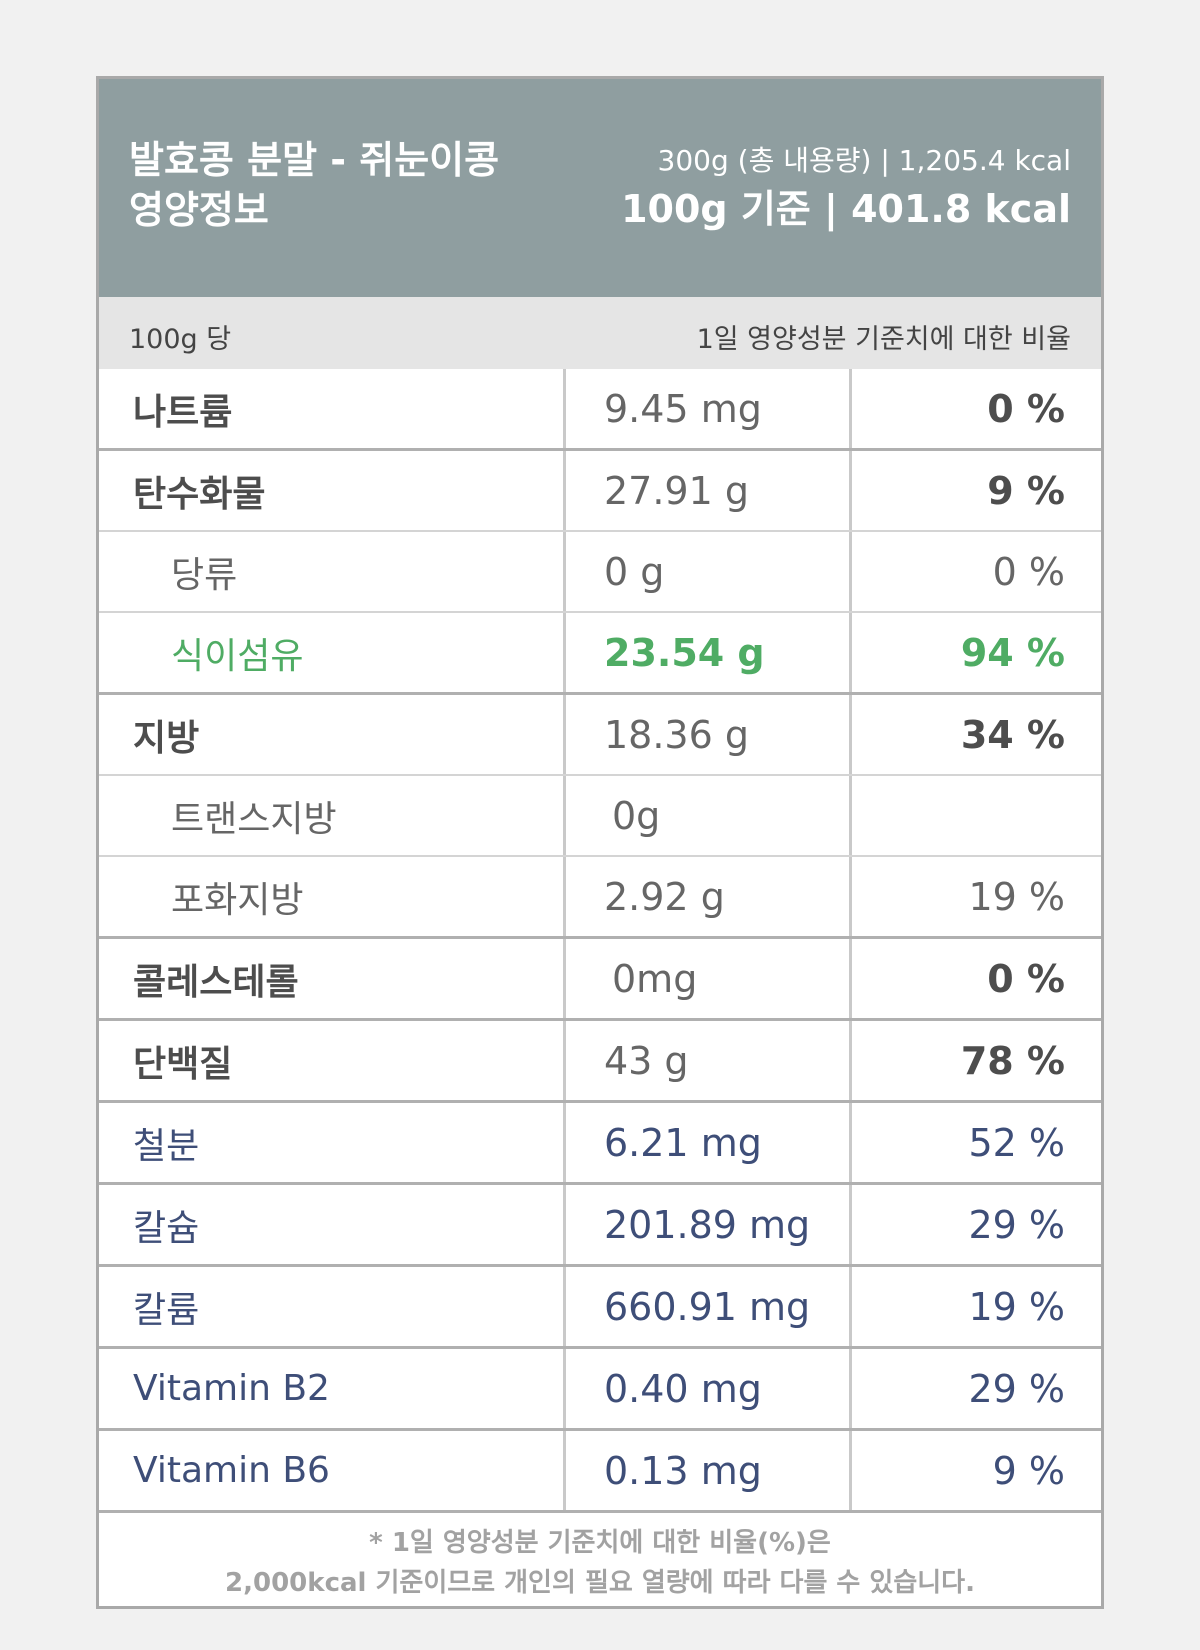  Describe the element at coordinates (706, 978) in the screenshot. I see `nutrient-amount: 0mg` at that location.